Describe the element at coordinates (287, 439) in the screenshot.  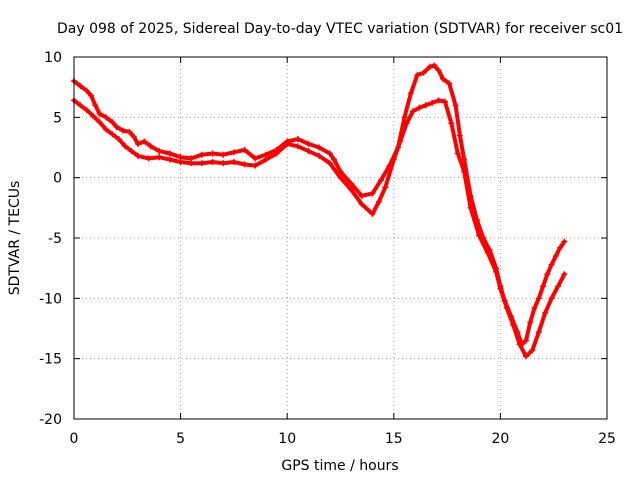
I see `x-tick-label: 10` at that location.